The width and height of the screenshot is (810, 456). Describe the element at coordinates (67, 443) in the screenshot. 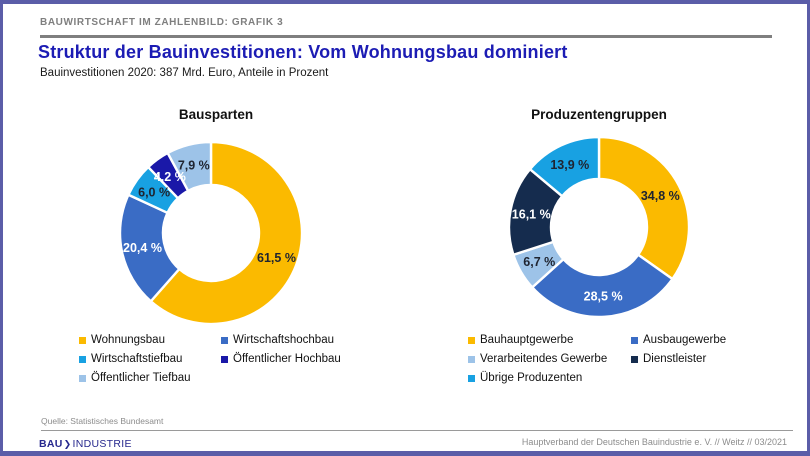

I see `chevron-icon: ❯` at that location.